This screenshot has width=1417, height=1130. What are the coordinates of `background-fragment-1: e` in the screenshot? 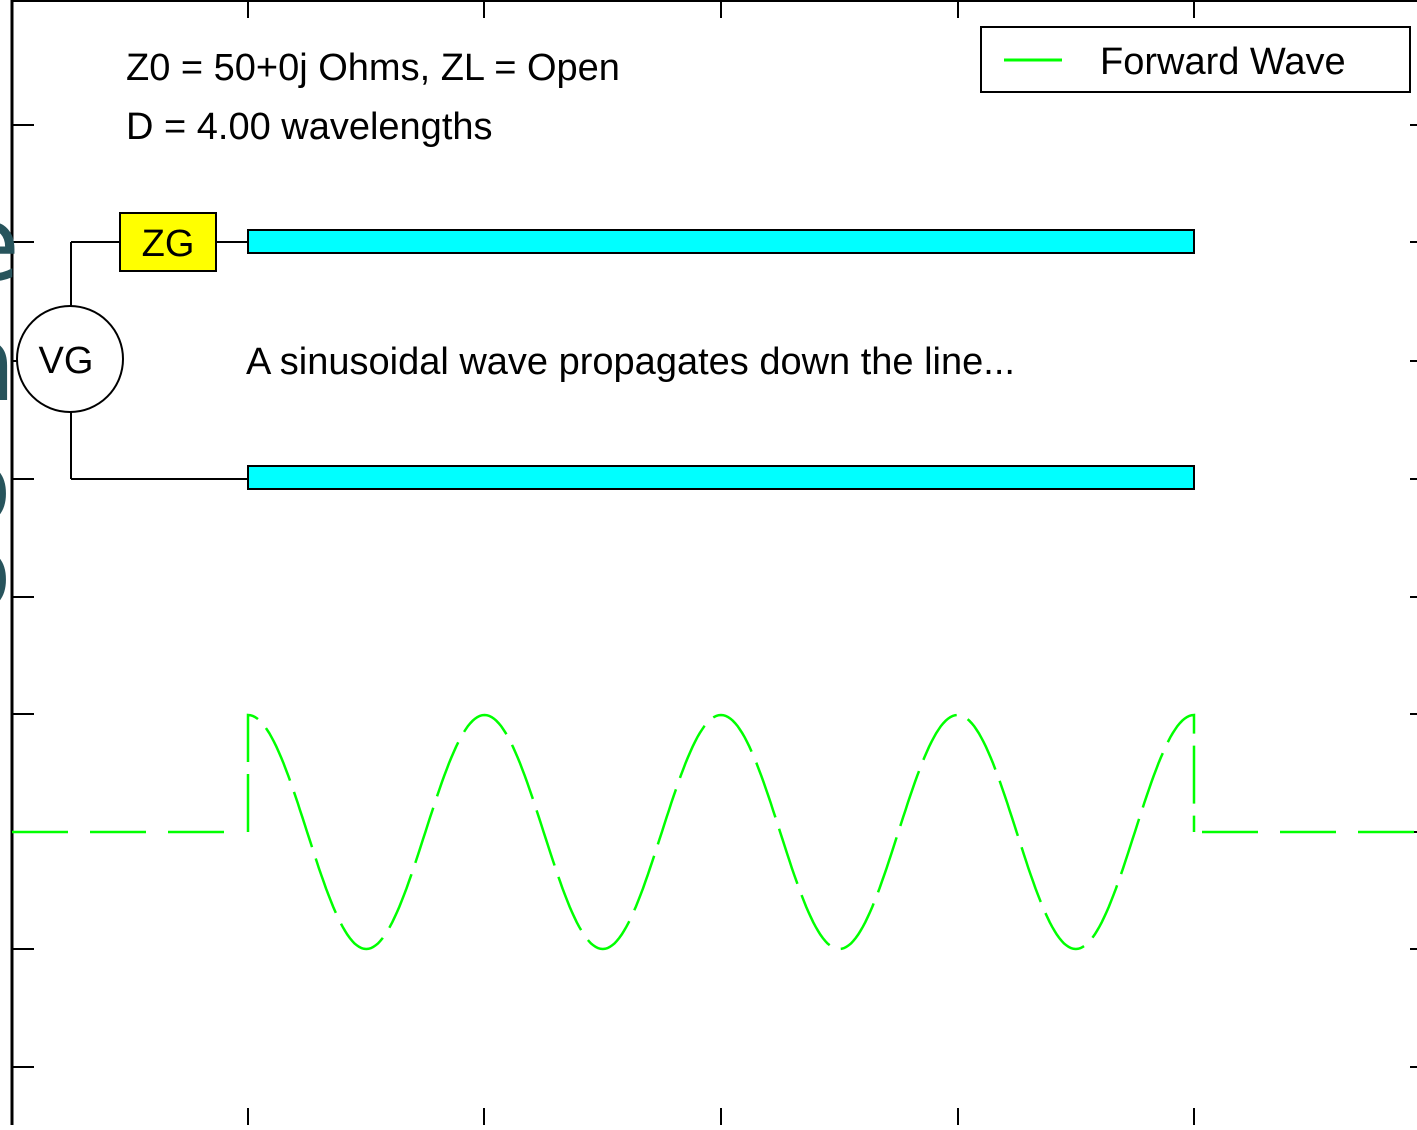 It's located at (10, 244).